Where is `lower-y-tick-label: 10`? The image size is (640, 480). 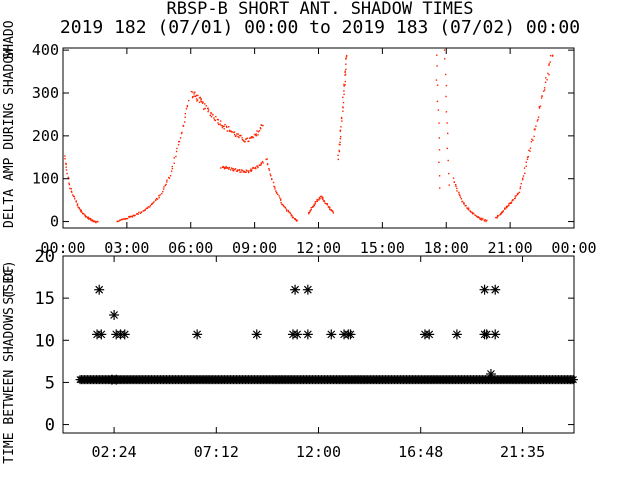 lower-y-tick-label: 10 is located at coordinates (45, 341).